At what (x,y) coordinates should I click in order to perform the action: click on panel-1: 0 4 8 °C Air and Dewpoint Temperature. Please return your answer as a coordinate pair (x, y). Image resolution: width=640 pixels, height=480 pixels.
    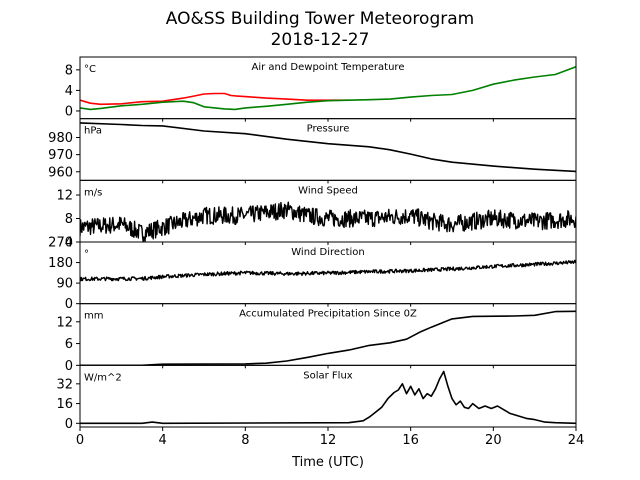
    Looking at the image, I should click on (321, 89).